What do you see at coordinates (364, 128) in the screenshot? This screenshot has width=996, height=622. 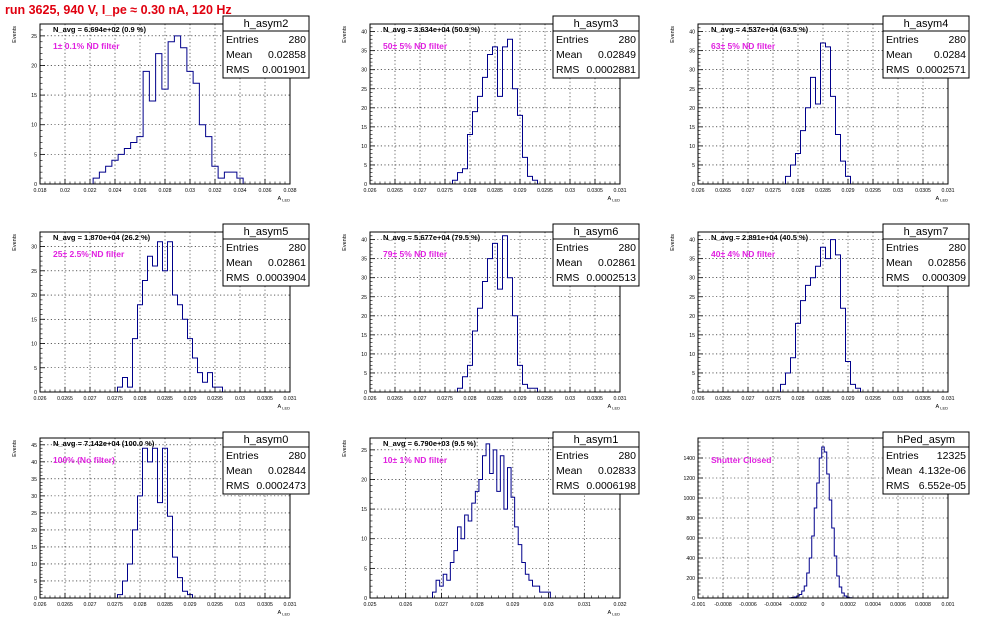 I see `y-tick-label: 15` at bounding box center [364, 128].